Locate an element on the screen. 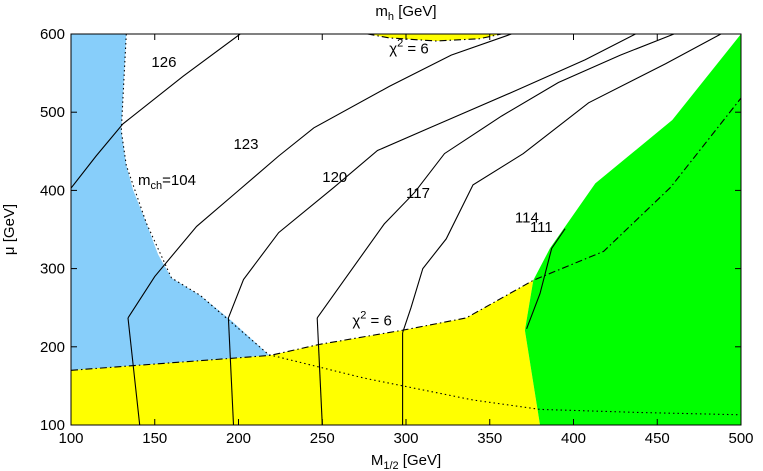 The width and height of the screenshot is (763, 471). y-tick-label: 500 is located at coordinates (52, 112).